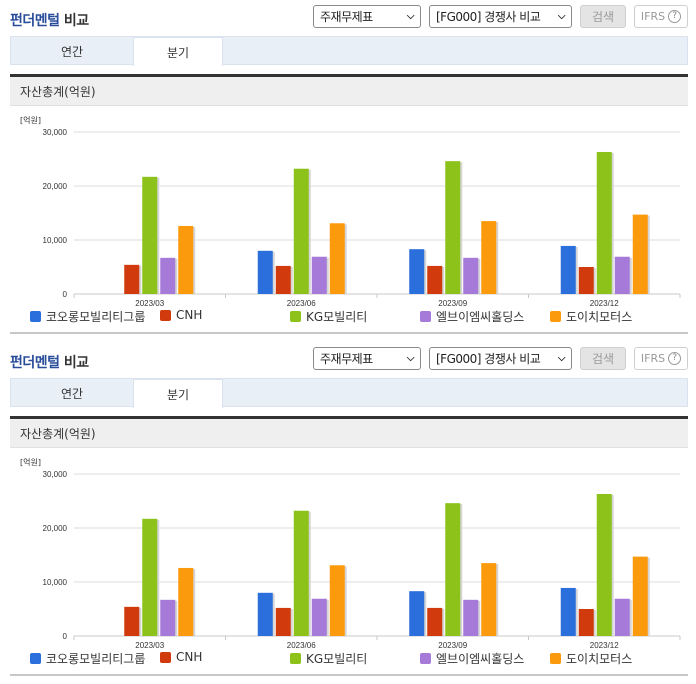  Describe the element at coordinates (337, 659) in the screenshot. I see `legend-label: KG모빌리티` at that location.